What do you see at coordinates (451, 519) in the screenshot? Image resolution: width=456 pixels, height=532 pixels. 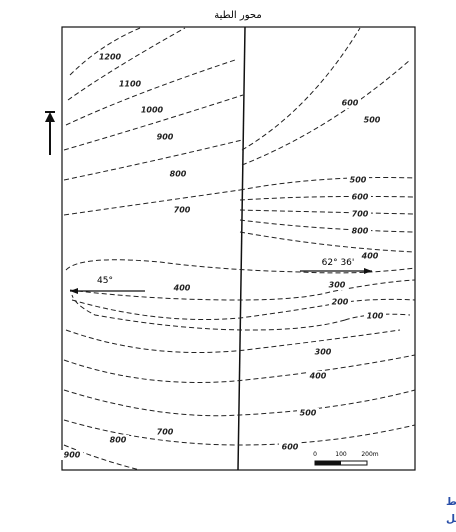 I see `caption: المضرب لسطح الطبقة المائل` at bounding box center [451, 519].